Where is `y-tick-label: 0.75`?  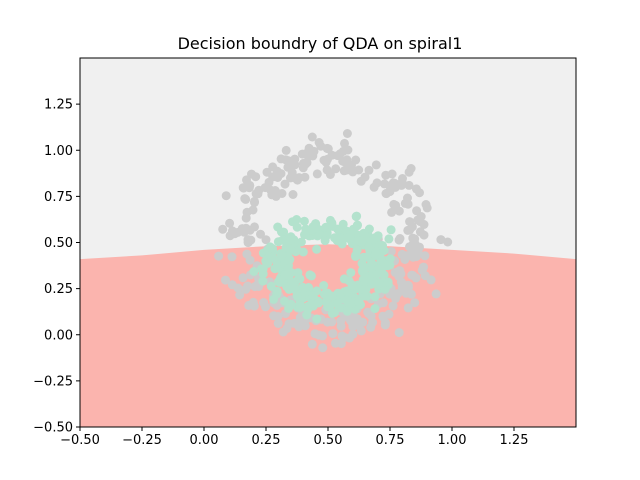 y-tick-label: 0.75 is located at coordinates (58, 197).